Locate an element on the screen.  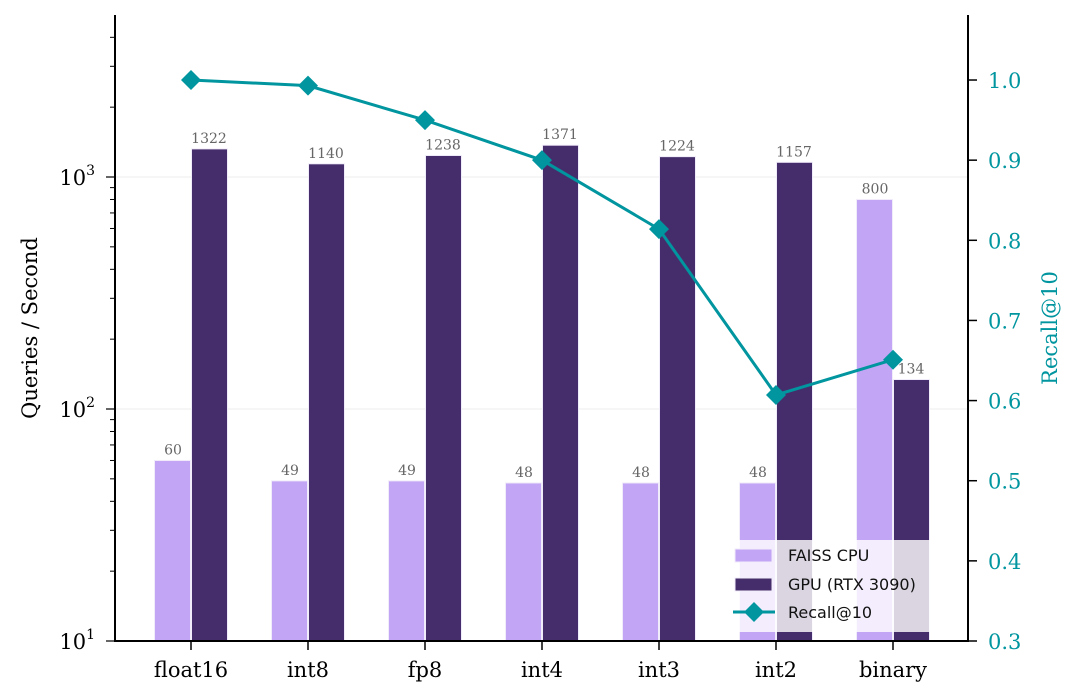
bar-label-gpu: 1322 is located at coordinates (209, 139).